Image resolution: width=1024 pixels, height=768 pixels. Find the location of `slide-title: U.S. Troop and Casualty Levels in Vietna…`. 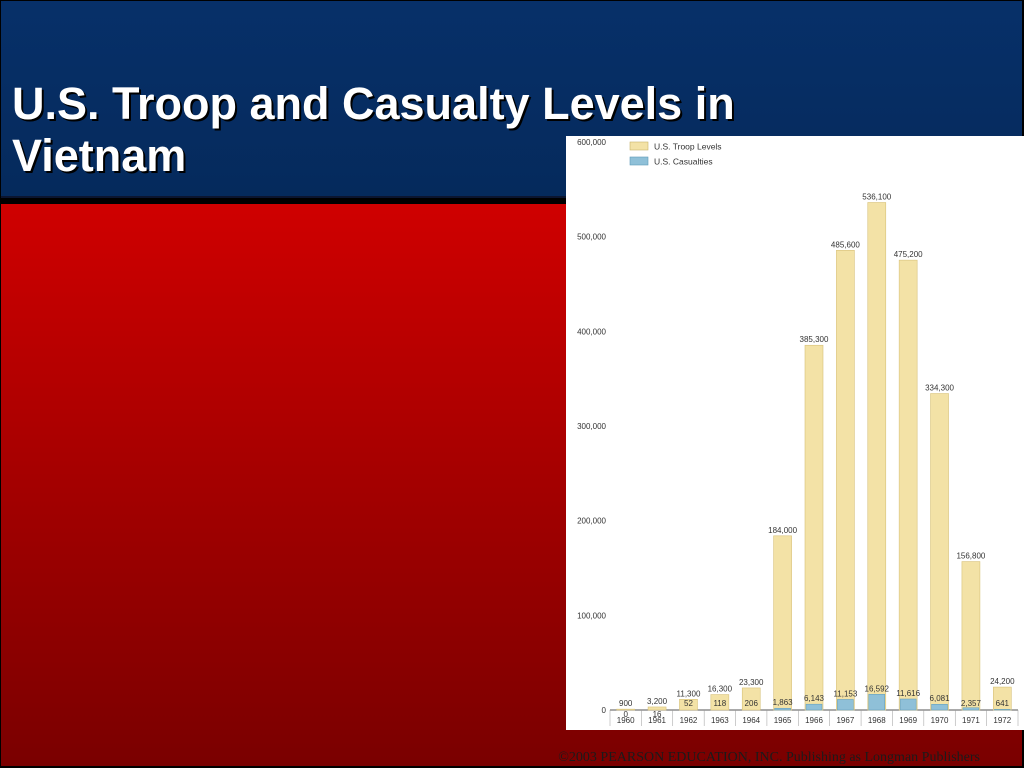

slide-title: U.S. Troop and Casualty Levels in Vietna… is located at coordinates (373, 129).